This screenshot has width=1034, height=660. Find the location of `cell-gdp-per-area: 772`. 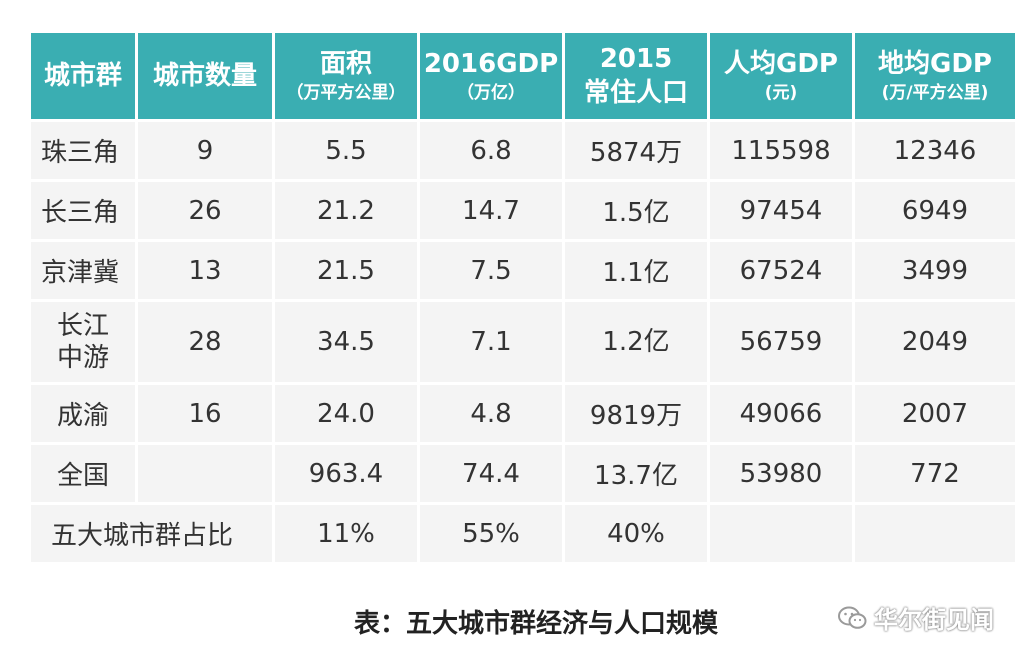

cell-gdp-per-area: 772 is located at coordinates (935, 473).